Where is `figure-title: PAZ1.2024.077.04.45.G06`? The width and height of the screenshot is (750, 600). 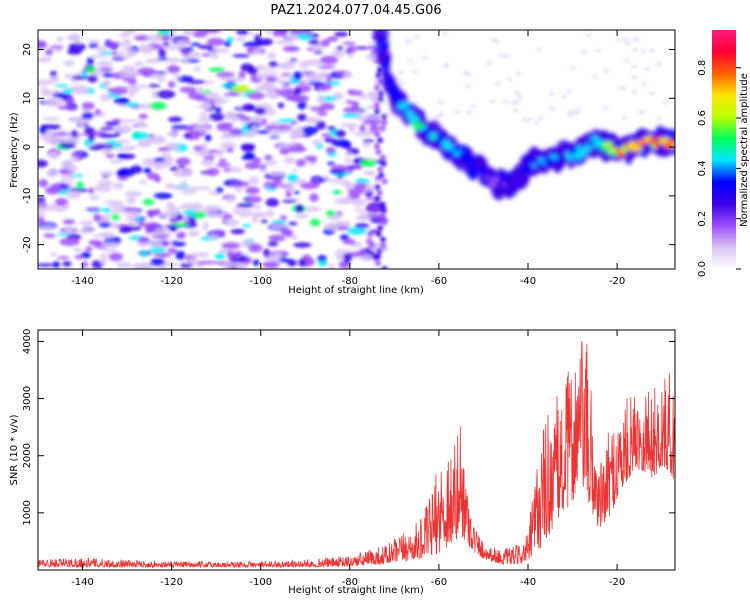
figure-title: PAZ1.2024.077.04.45.G06 is located at coordinates (355, 10).